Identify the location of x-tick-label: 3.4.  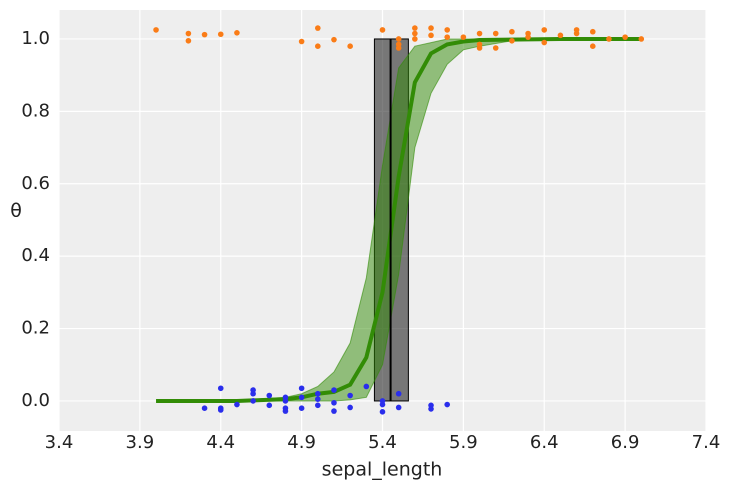
(59, 442).